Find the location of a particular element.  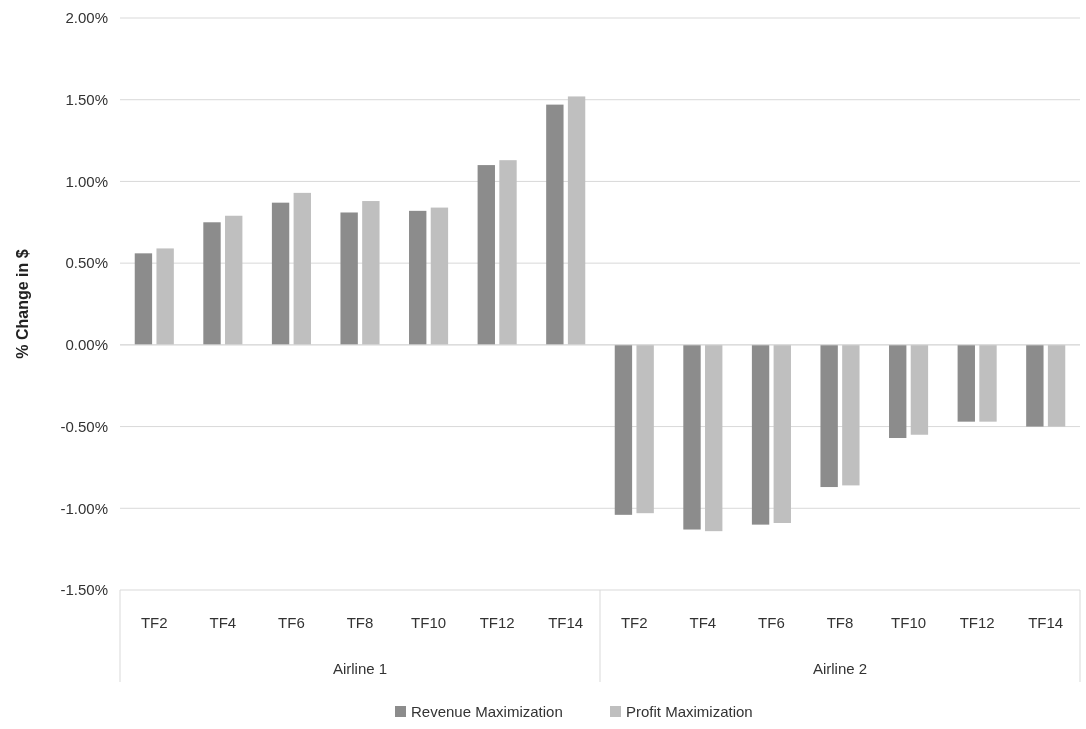

y-tick-label: 1.50% is located at coordinates (86, 99).